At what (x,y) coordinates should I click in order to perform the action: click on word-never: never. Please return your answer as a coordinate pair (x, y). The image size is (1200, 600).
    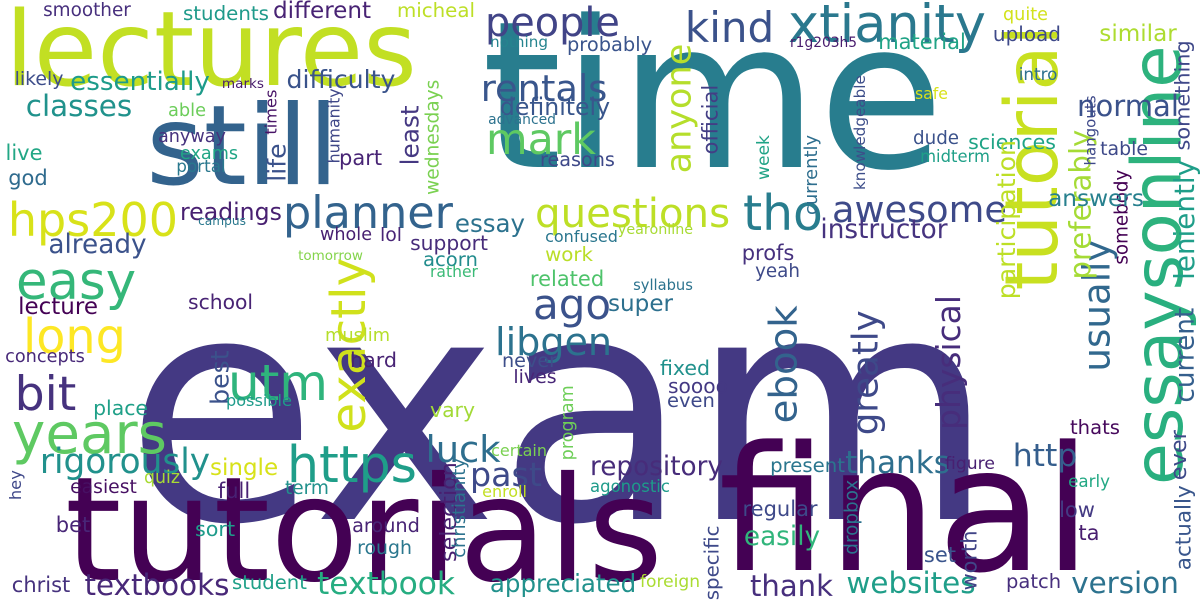
    Looking at the image, I should click on (530, 361).